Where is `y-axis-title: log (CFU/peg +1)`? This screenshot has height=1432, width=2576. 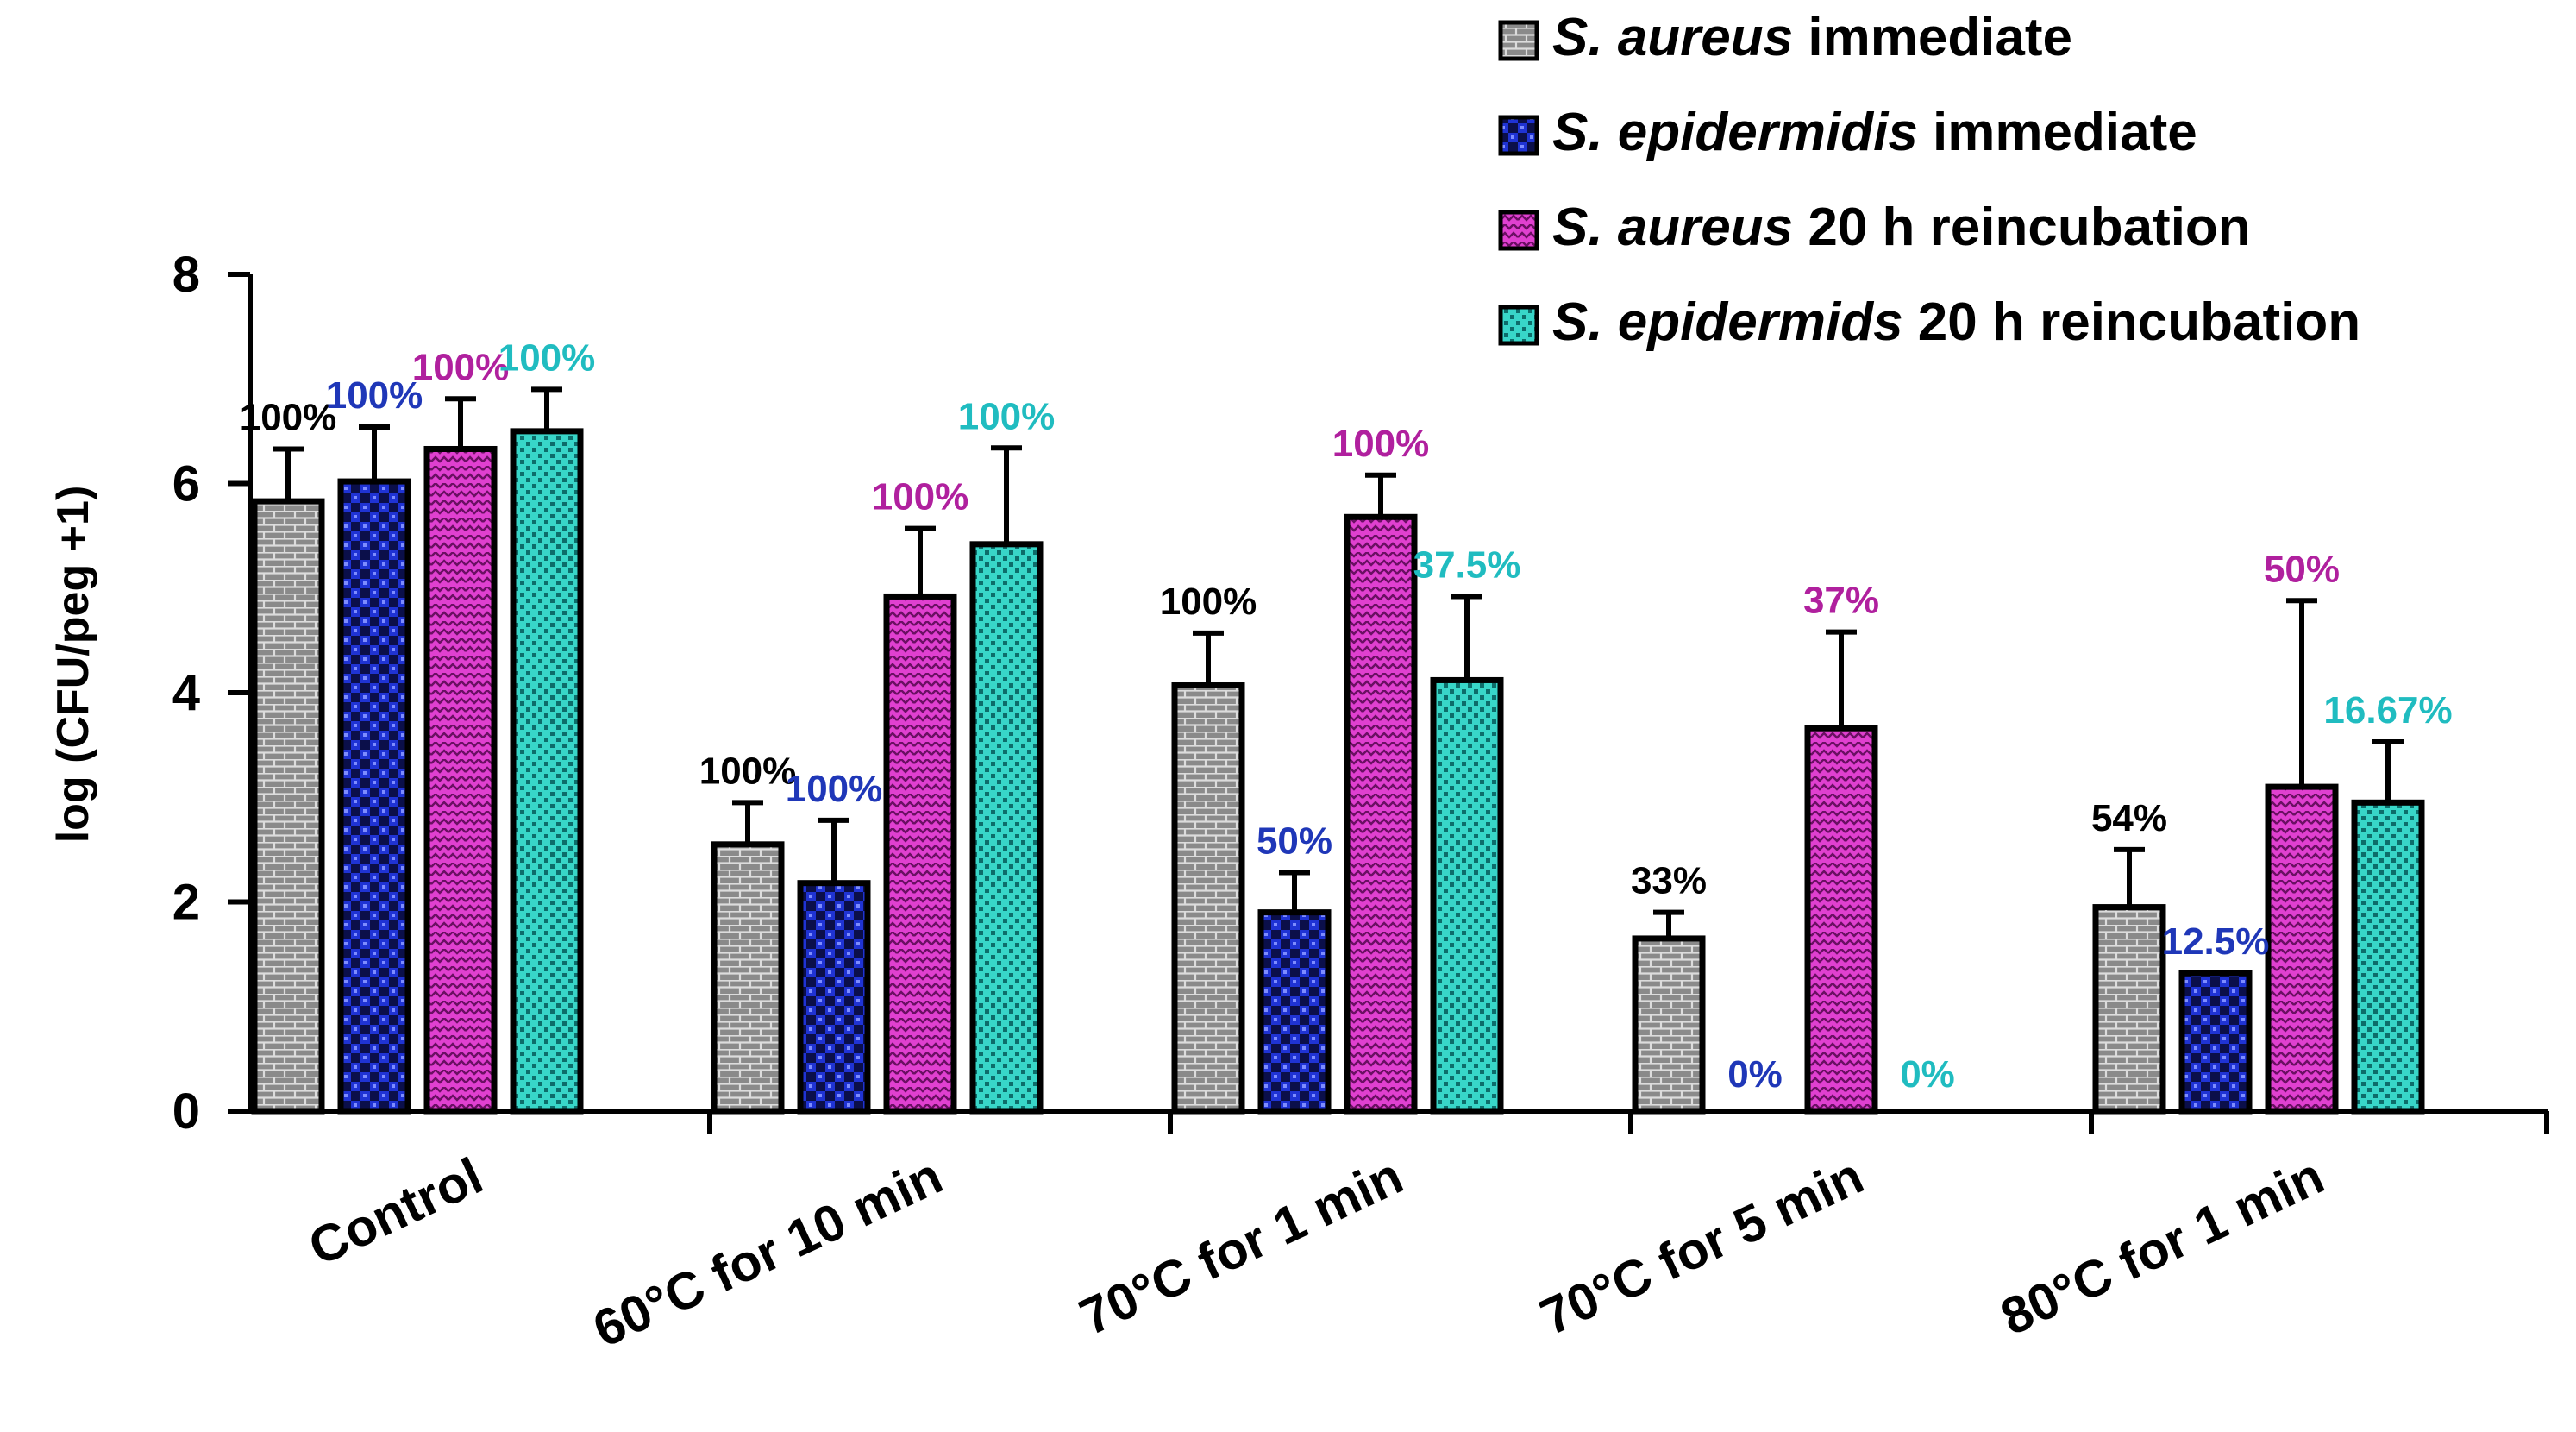
y-axis-title: log (CFU/peg +1) is located at coordinates (73, 665).